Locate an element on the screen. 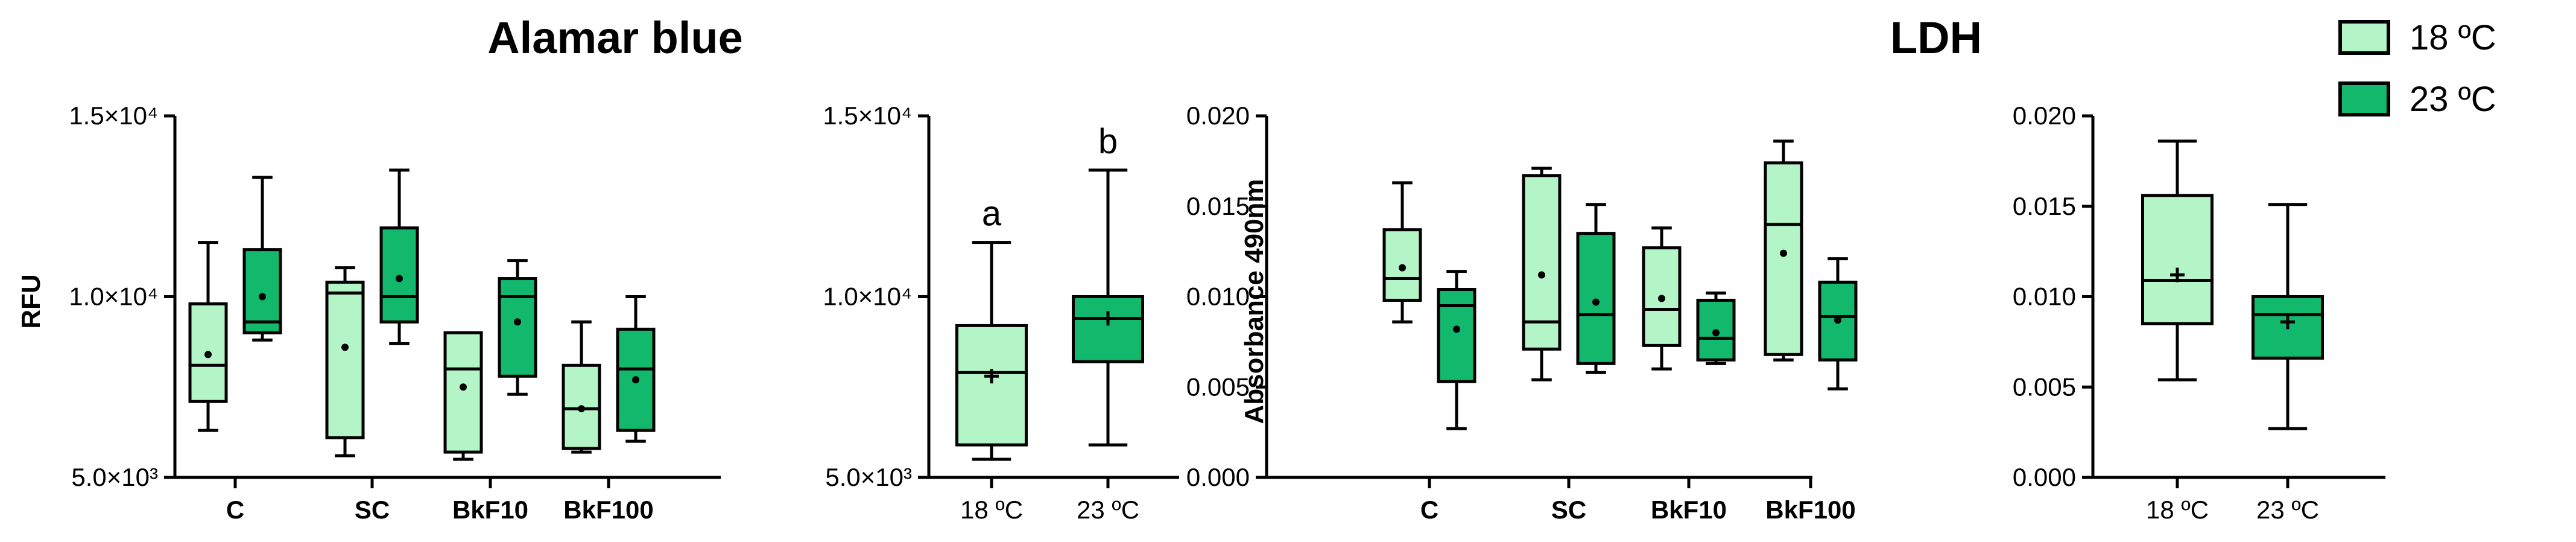 The width and height of the screenshot is (2576, 542). y-axis-label: Absorbance 490nm is located at coordinates (1254, 301).